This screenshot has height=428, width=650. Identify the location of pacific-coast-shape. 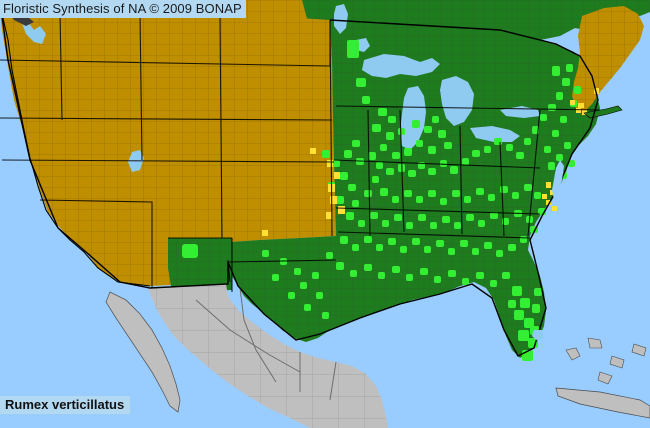
(11, 156).